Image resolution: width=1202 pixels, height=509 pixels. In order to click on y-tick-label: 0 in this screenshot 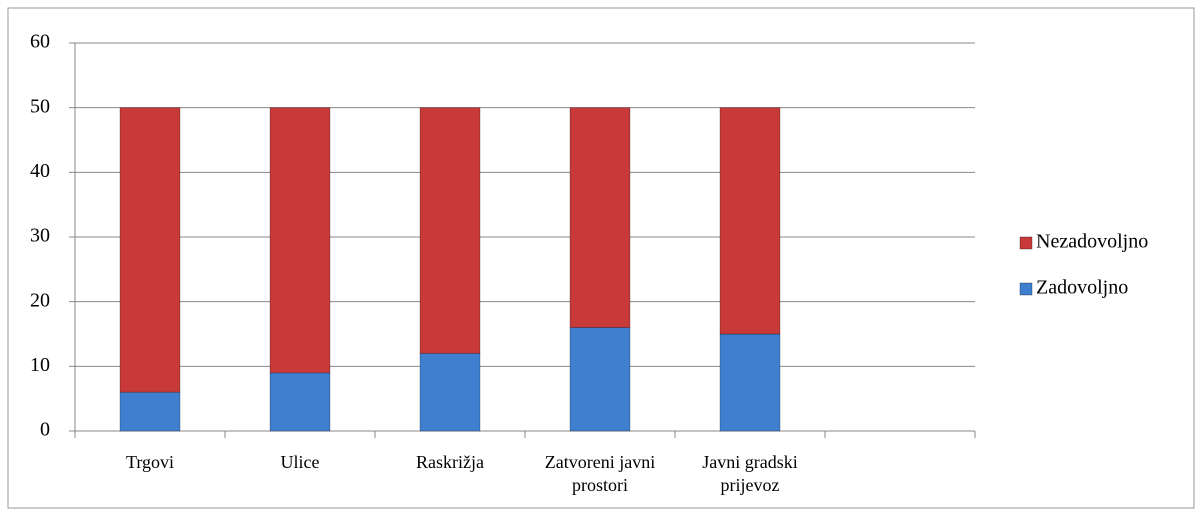, I will do `click(45, 430)`.